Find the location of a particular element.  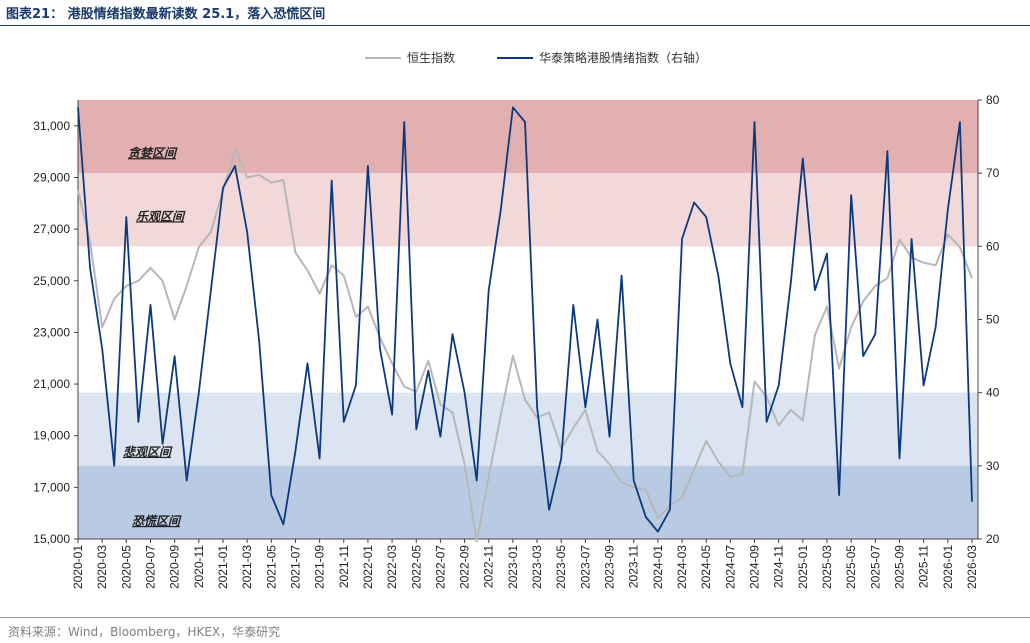

left-tick-label: 15,000 is located at coordinates (51, 539).